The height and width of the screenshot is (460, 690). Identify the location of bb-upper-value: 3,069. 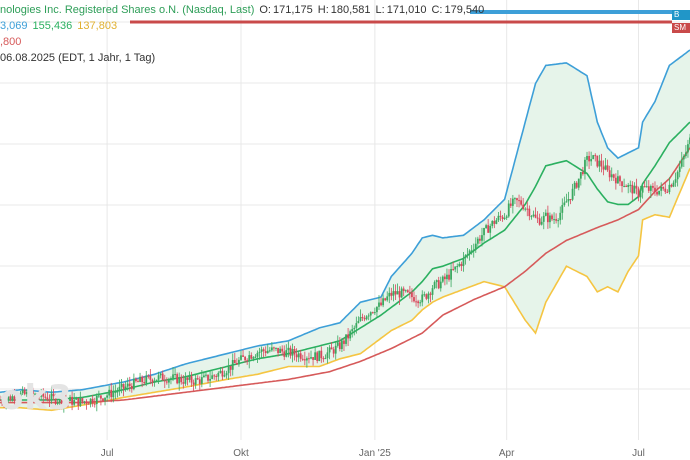
(14, 26).